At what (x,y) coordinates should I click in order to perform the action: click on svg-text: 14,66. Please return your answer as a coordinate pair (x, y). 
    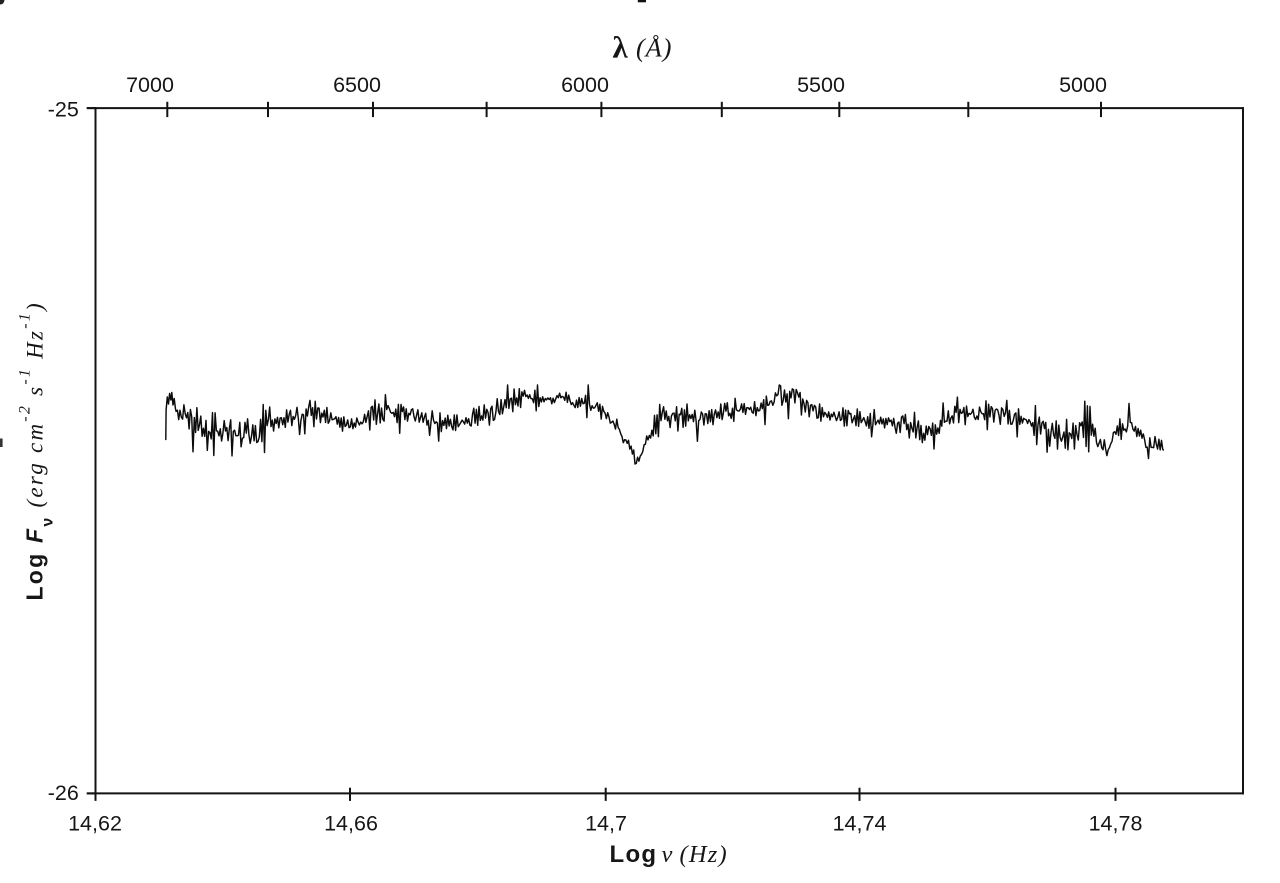
    Looking at the image, I should click on (351, 824).